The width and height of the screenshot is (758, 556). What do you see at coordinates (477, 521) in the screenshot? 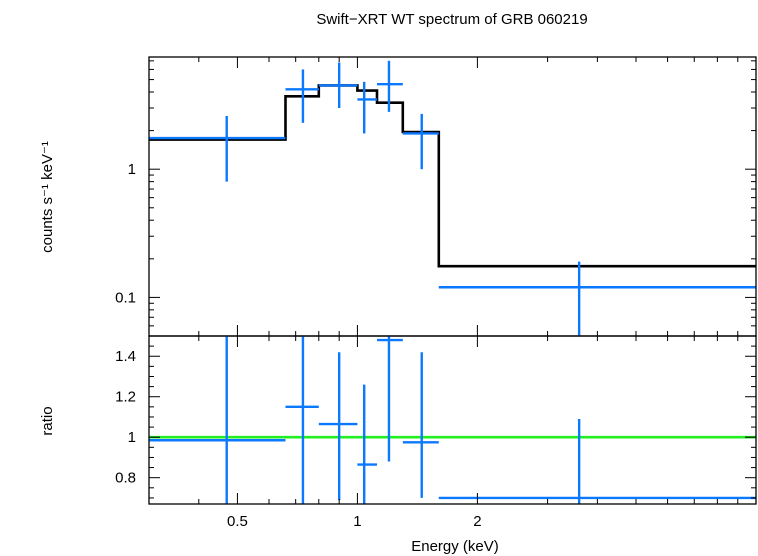
I see `x-tick-label: 2` at bounding box center [477, 521].